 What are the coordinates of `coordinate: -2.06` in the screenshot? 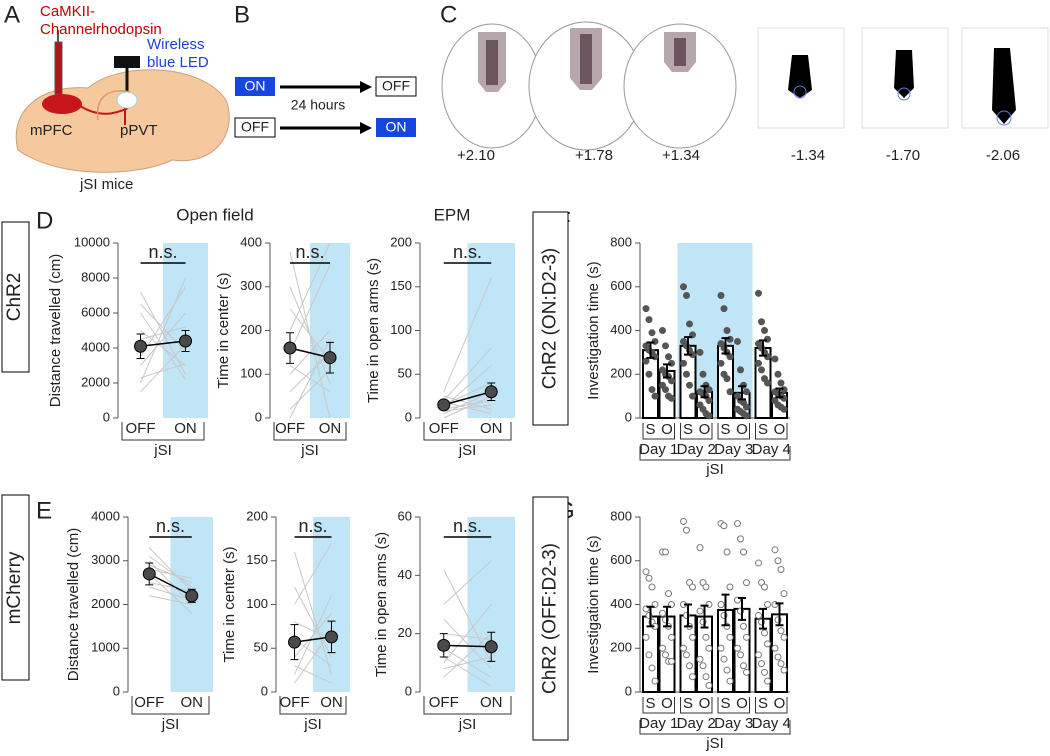 It's located at (1003, 155).